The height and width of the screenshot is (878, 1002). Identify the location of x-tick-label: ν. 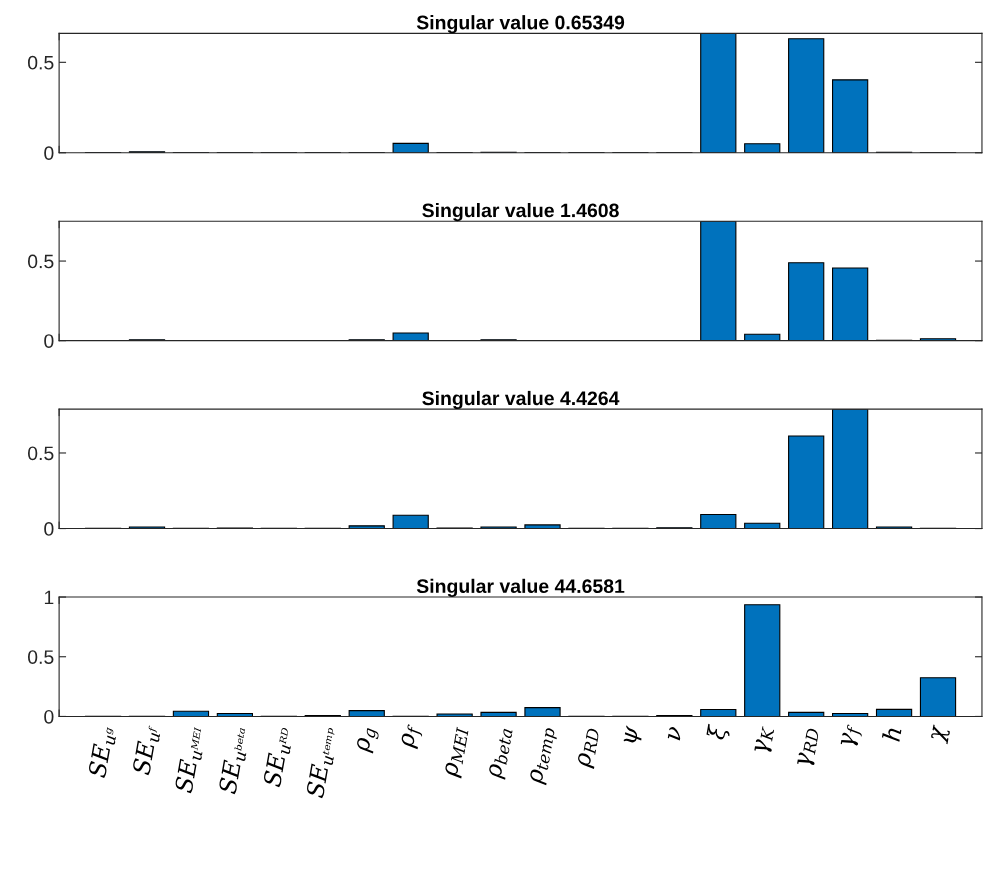
(674, 733).